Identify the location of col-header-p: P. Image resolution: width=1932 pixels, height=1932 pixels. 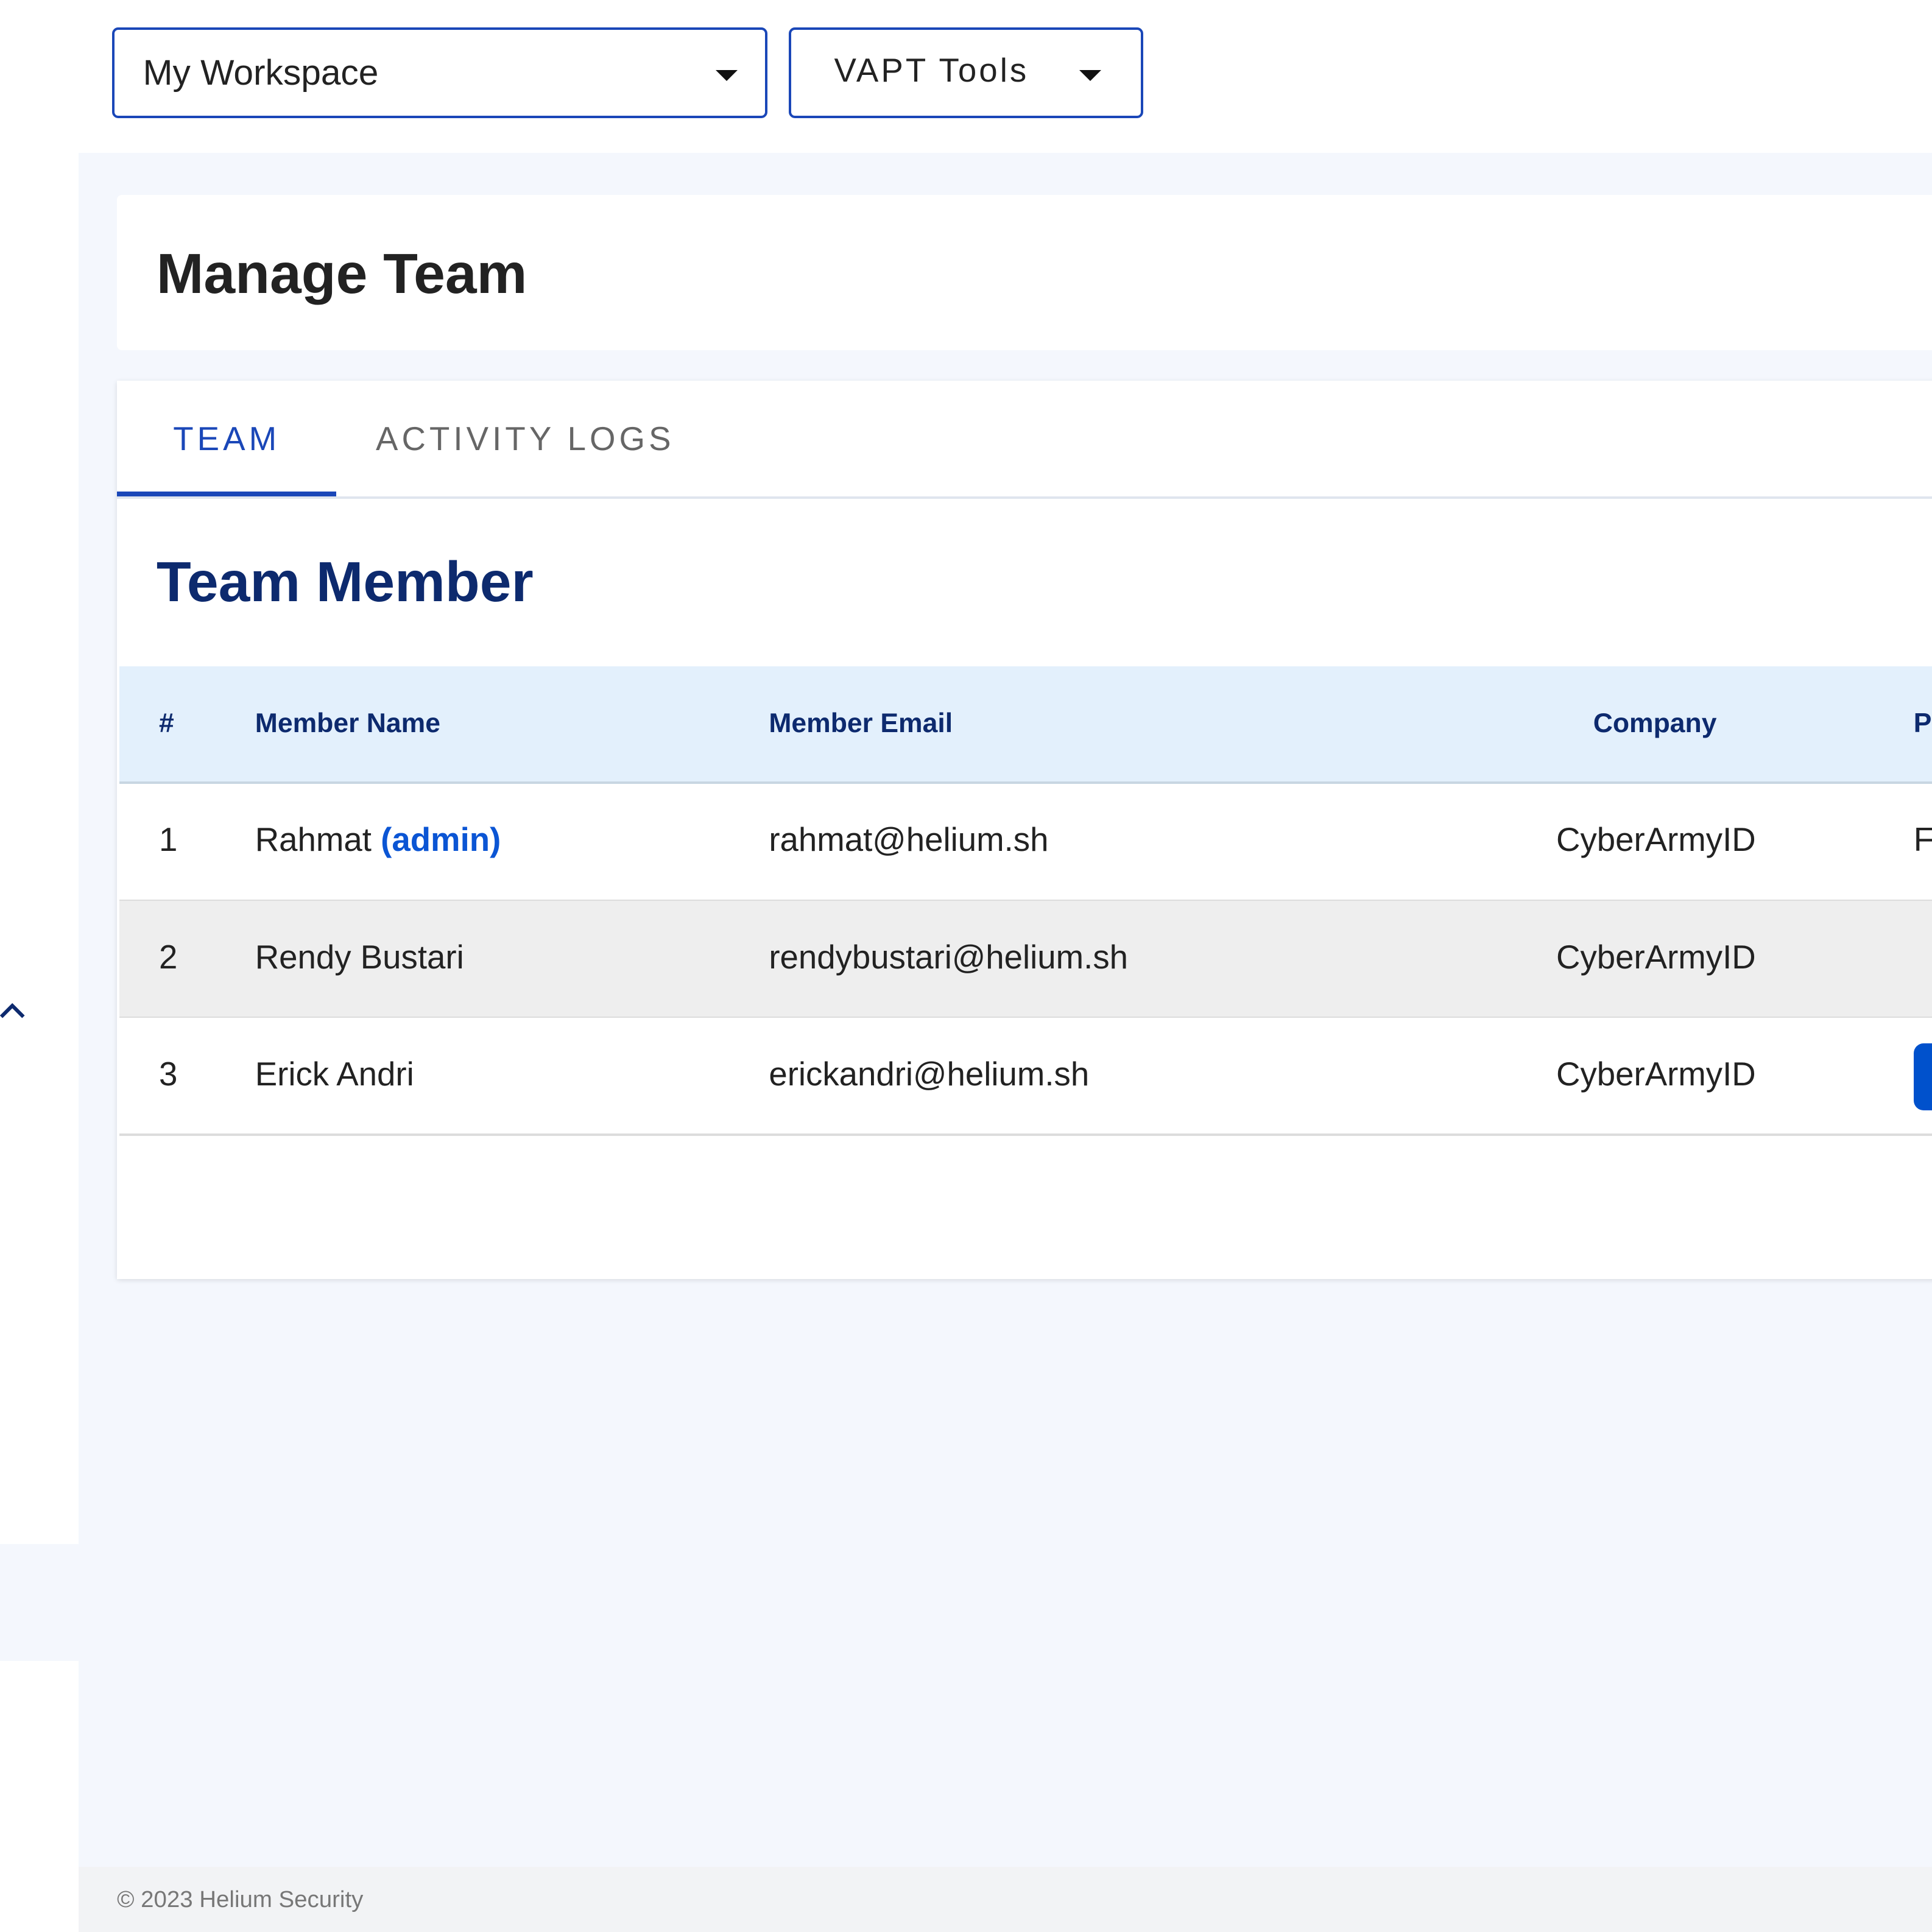
(1922, 723).